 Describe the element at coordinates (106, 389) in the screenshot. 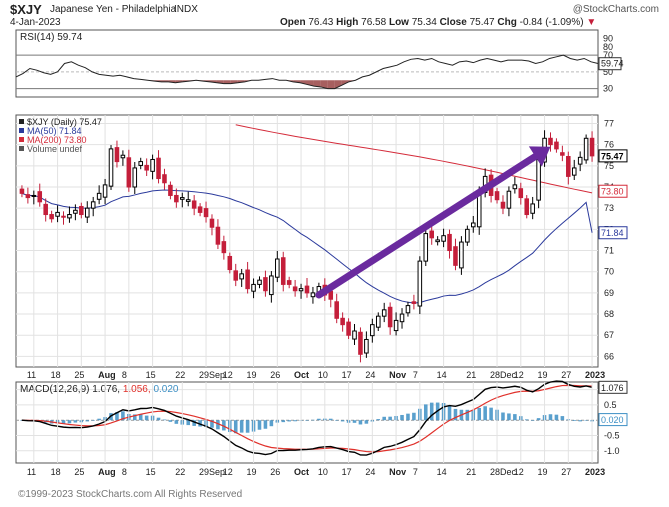

I see `macd-legend-part: 1.076,` at that location.